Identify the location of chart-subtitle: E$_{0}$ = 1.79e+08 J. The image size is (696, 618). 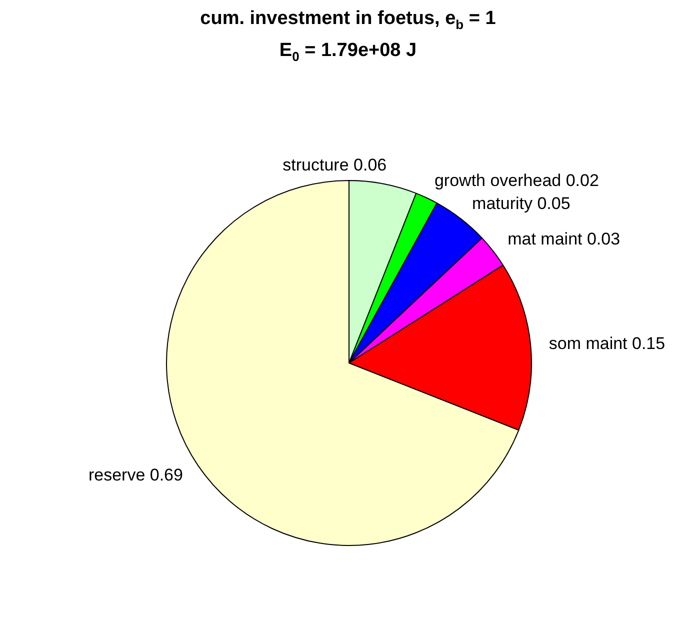
(348, 53).